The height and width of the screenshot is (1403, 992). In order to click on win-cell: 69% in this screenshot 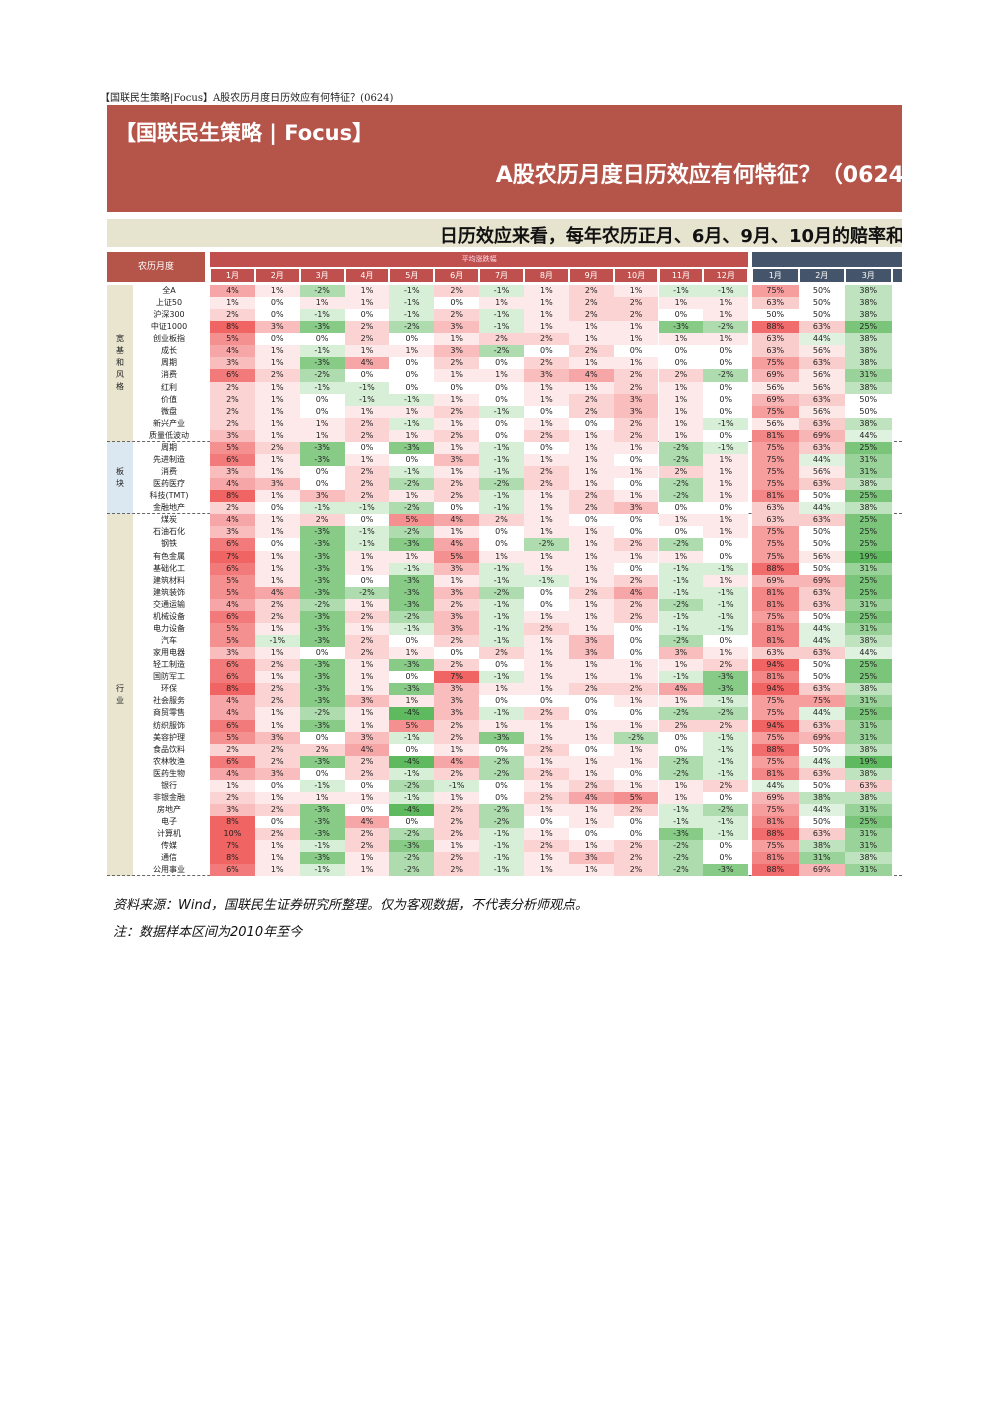, I will do `click(775, 797)`.